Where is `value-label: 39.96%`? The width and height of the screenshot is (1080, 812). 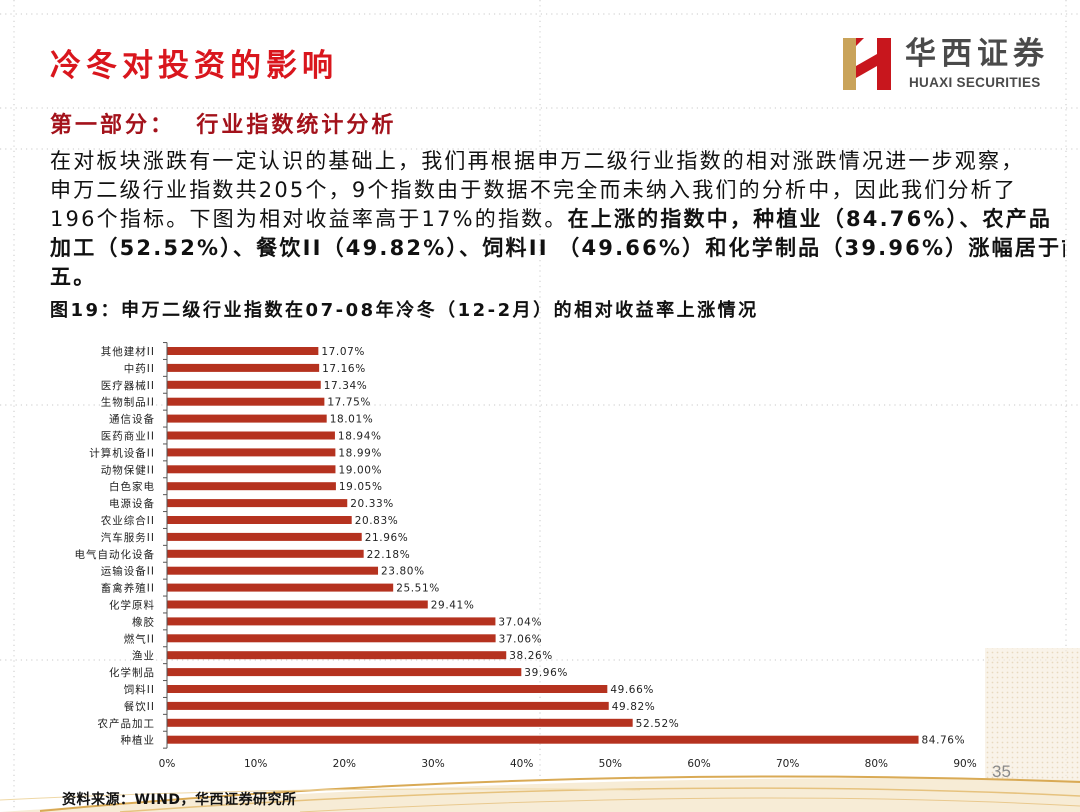 value-label: 39.96% is located at coordinates (546, 673).